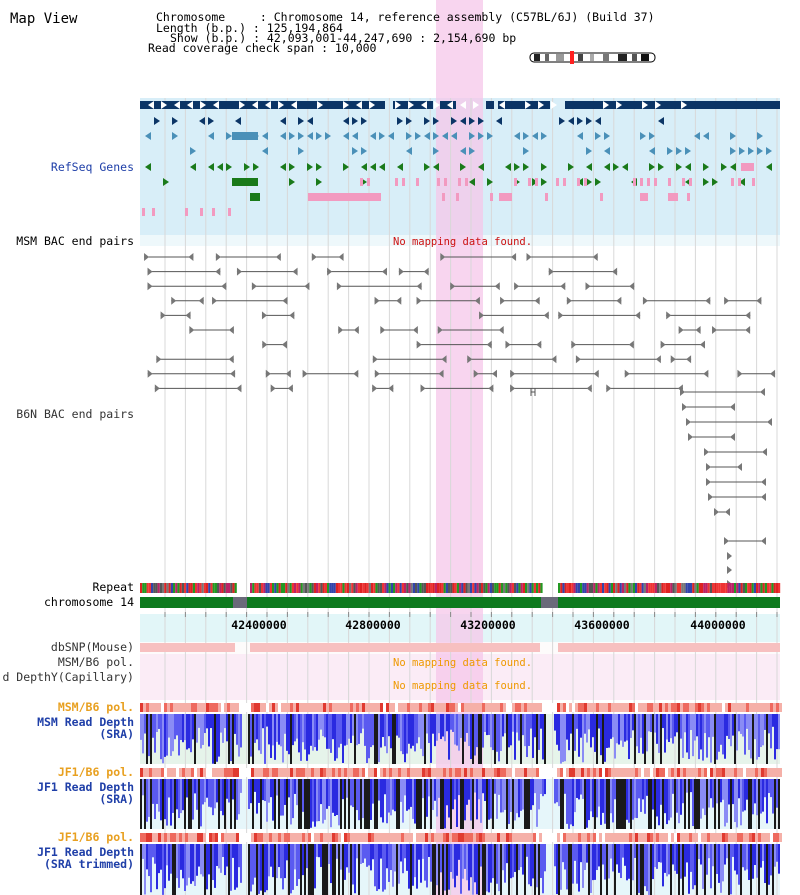  What do you see at coordinates (460, 602) in the screenshot?
I see `chromosome-track` at bounding box center [460, 602].